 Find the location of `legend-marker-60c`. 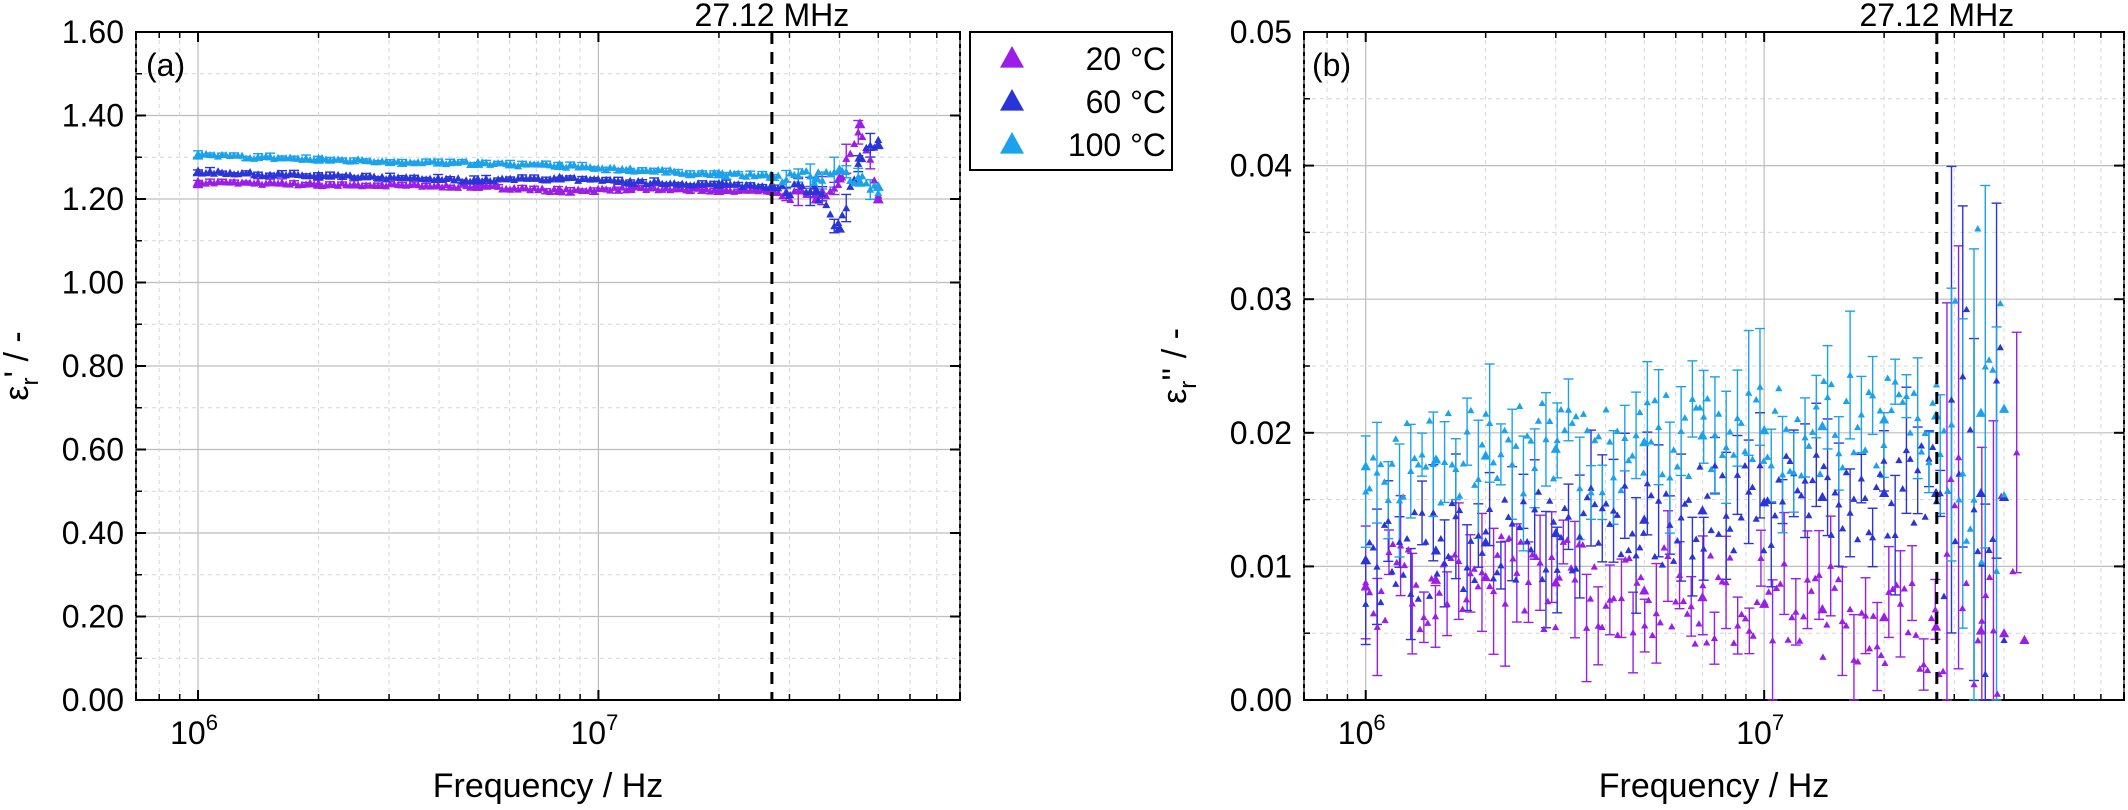

legend-marker-60c is located at coordinates (1012, 100).